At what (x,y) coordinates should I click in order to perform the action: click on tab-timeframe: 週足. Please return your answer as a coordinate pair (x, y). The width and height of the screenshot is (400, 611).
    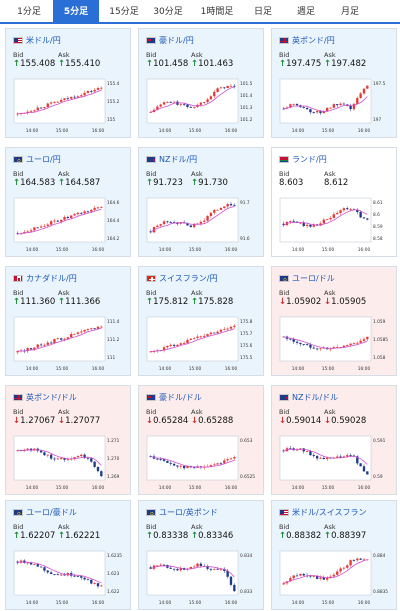
    Looking at the image, I should click on (305, 12).